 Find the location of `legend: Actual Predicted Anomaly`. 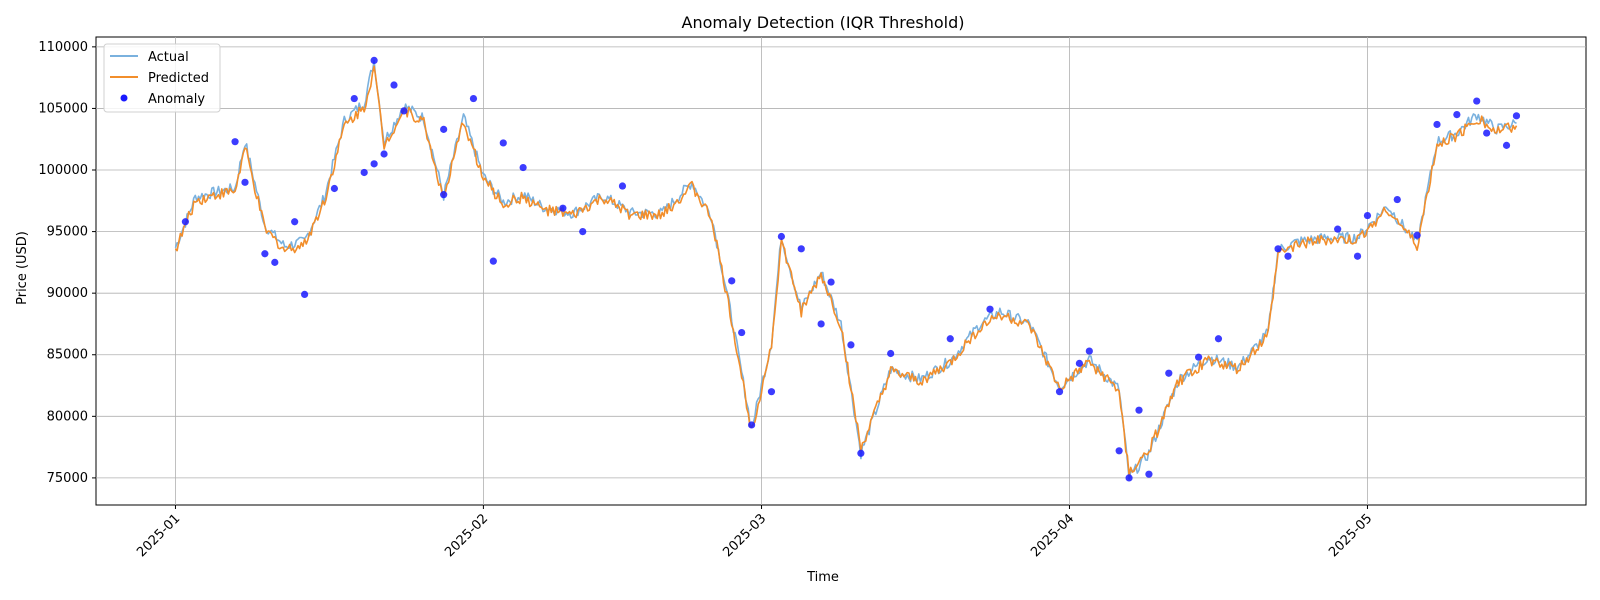

legend: Actual Predicted Anomaly is located at coordinates (162, 78).